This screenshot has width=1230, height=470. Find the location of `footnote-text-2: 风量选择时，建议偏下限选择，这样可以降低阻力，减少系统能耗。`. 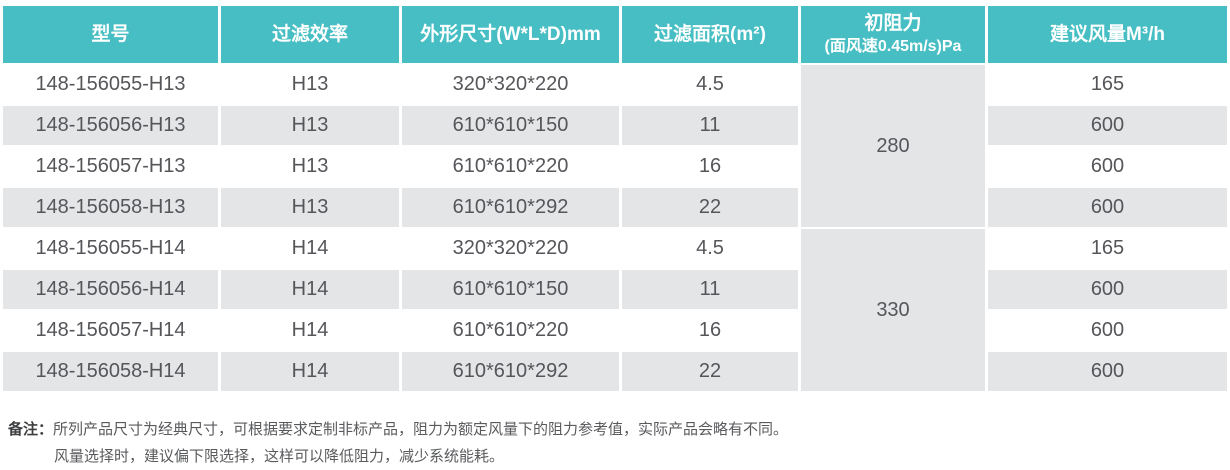

footnote-text-2: 风量选择时，建议偏下限选择，这样可以降低阻力，减少系统能耗。 is located at coordinates (279, 456).